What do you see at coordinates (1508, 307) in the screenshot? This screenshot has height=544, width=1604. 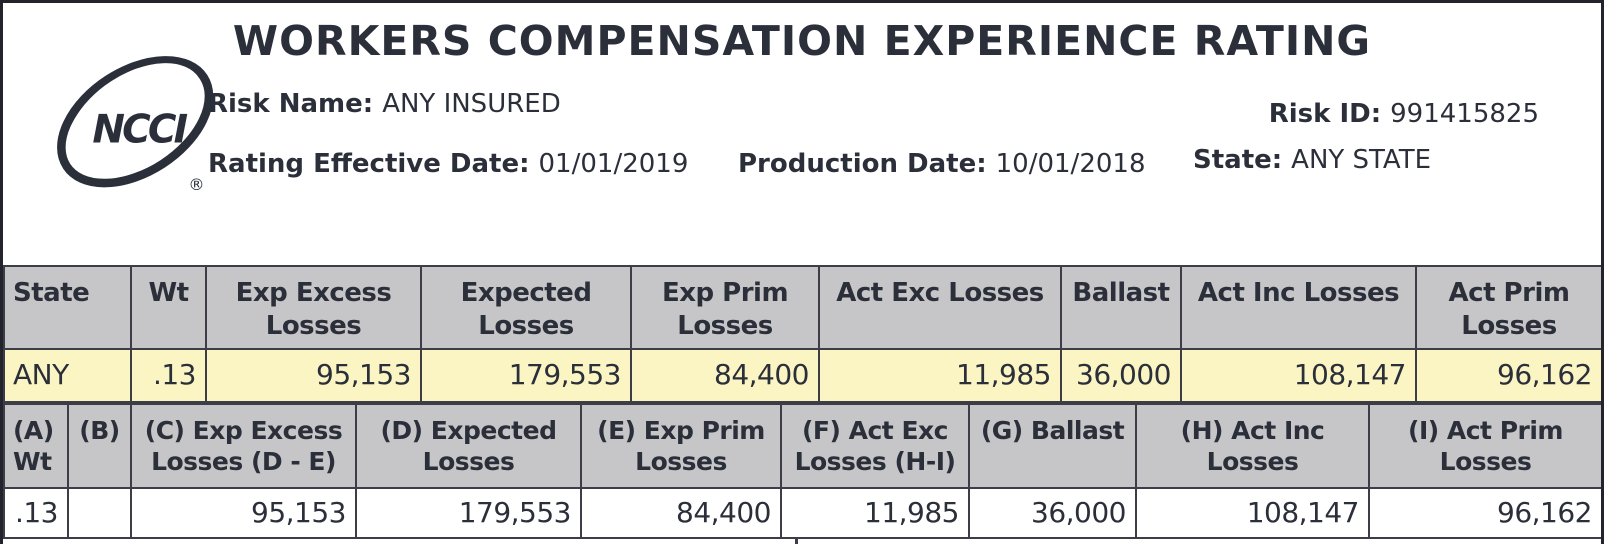 I see `header-cell-act-prim-losses: Act Prim Losses` at bounding box center [1508, 307].